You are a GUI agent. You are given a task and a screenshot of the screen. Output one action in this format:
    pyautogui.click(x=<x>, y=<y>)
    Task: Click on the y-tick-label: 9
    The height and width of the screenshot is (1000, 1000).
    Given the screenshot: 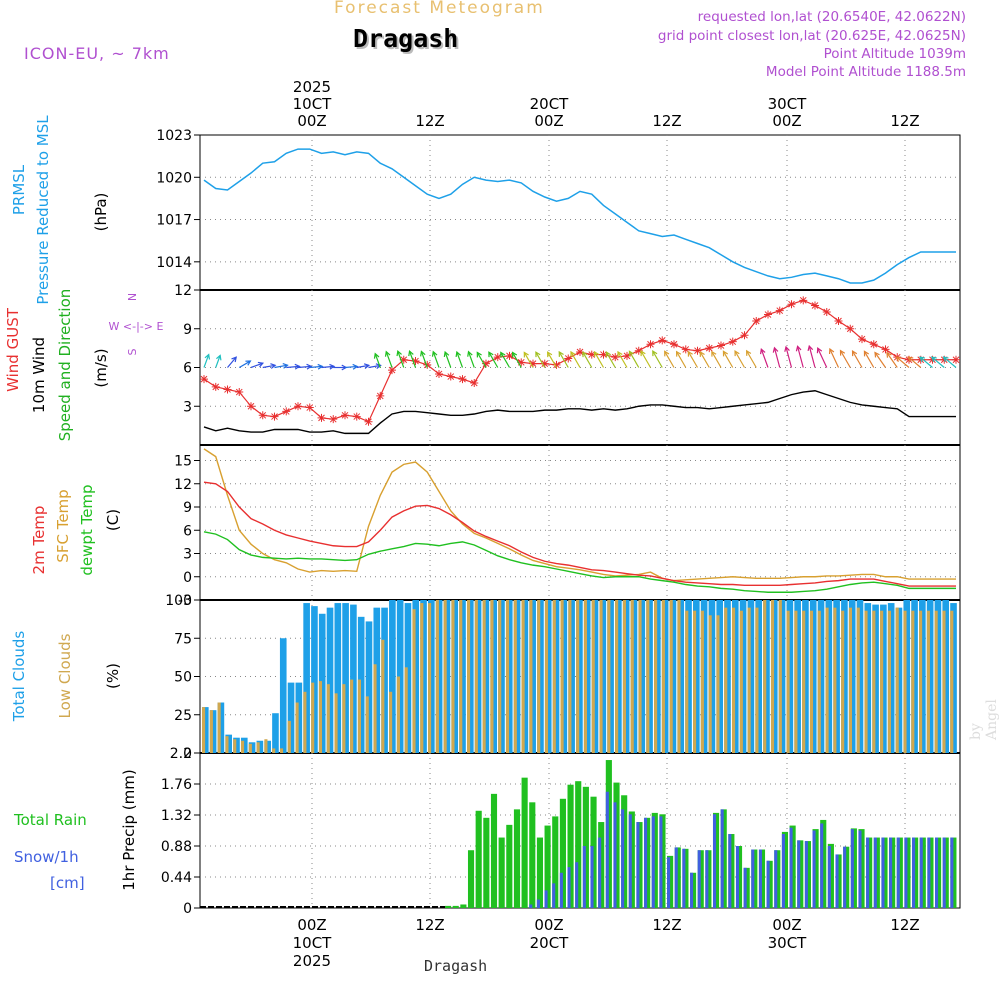 What is the action you would take?
    pyautogui.click(x=187, y=508)
    